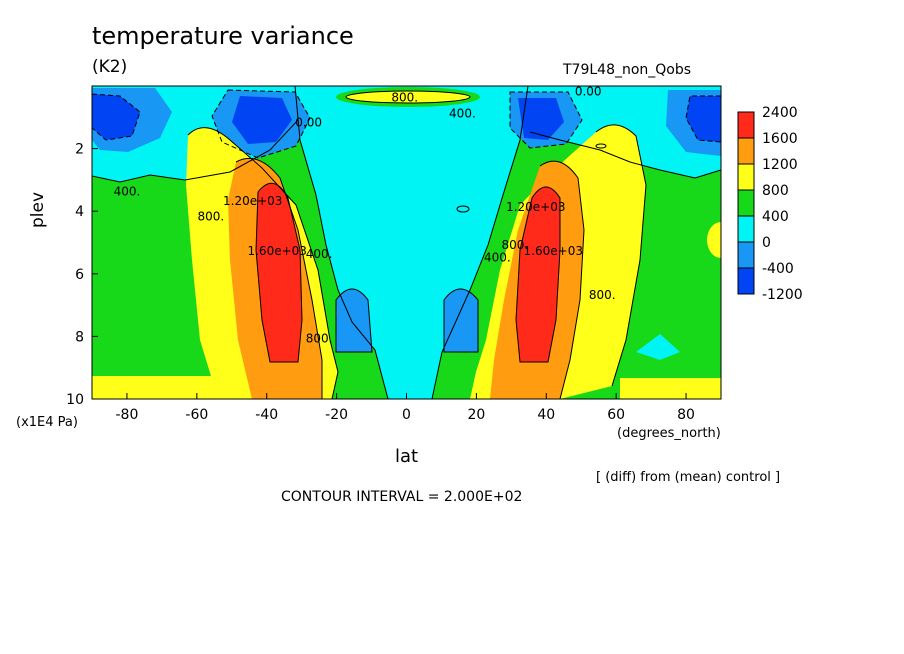 The image size is (904, 654). Describe the element at coordinates (167, 387) in the screenshot. I see `field-800-1200-bottom-left` at that location.